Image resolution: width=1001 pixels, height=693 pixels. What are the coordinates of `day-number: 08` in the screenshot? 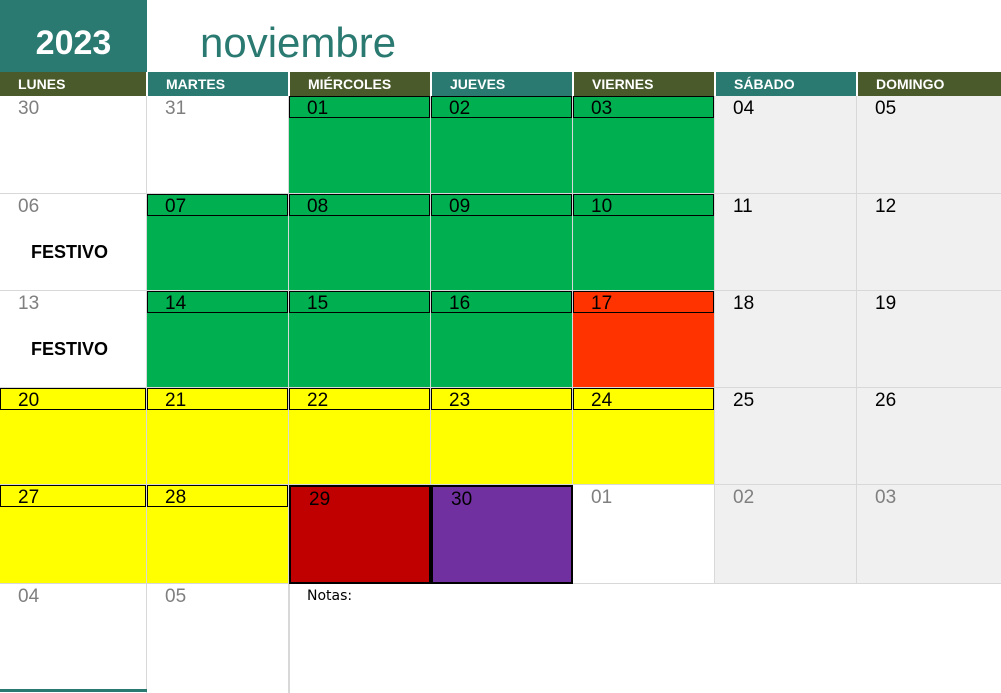 It's located at (318, 206).